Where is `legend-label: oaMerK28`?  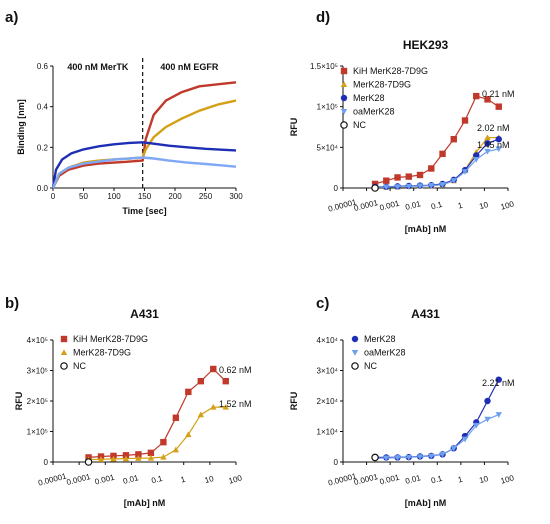 legend-label: oaMerK28 is located at coordinates (385, 353).